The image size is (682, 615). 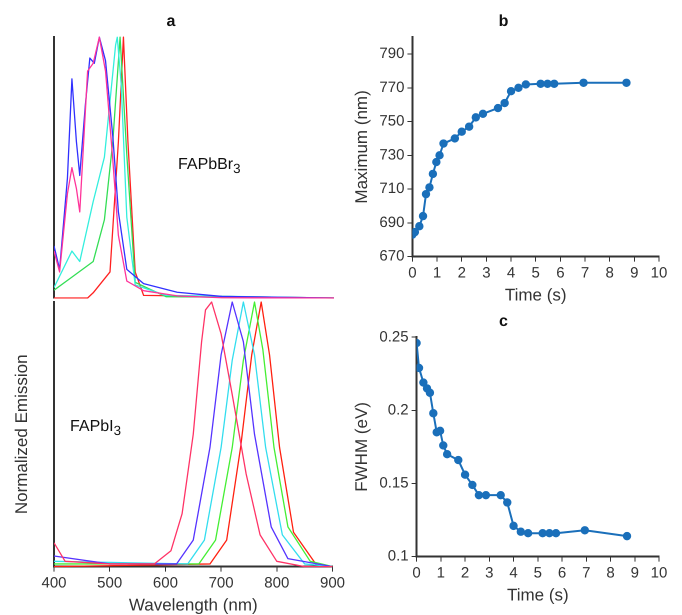 I want to click on chart-title: c, so click(x=503, y=321).